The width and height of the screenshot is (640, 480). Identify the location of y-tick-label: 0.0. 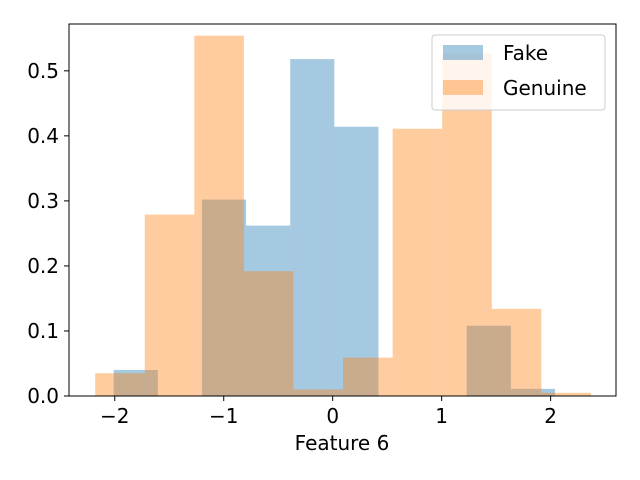
(43, 396).